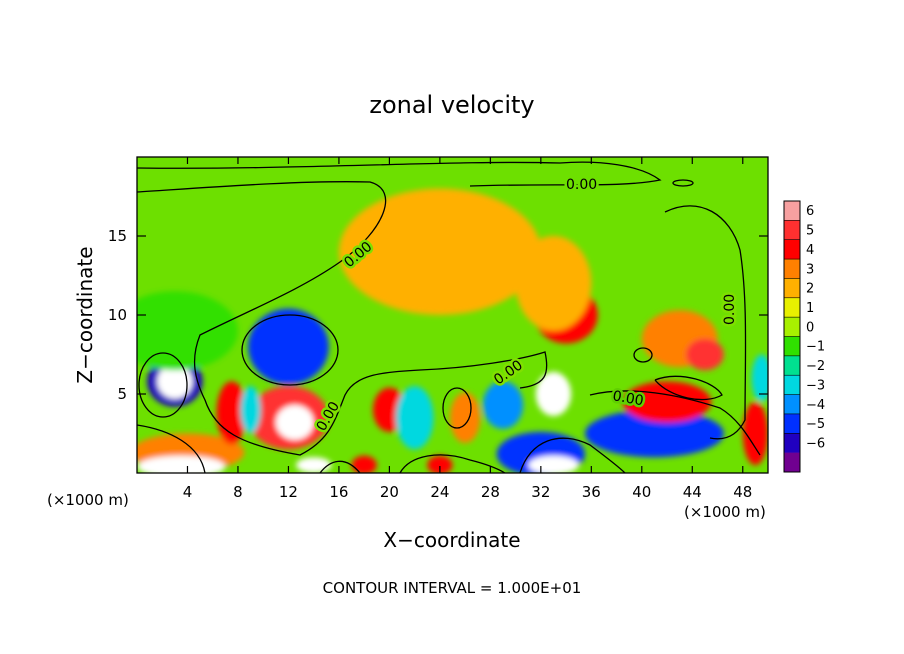 The height and width of the screenshot is (654, 904). I want to click on x-tick-label: 44, so click(692, 492).